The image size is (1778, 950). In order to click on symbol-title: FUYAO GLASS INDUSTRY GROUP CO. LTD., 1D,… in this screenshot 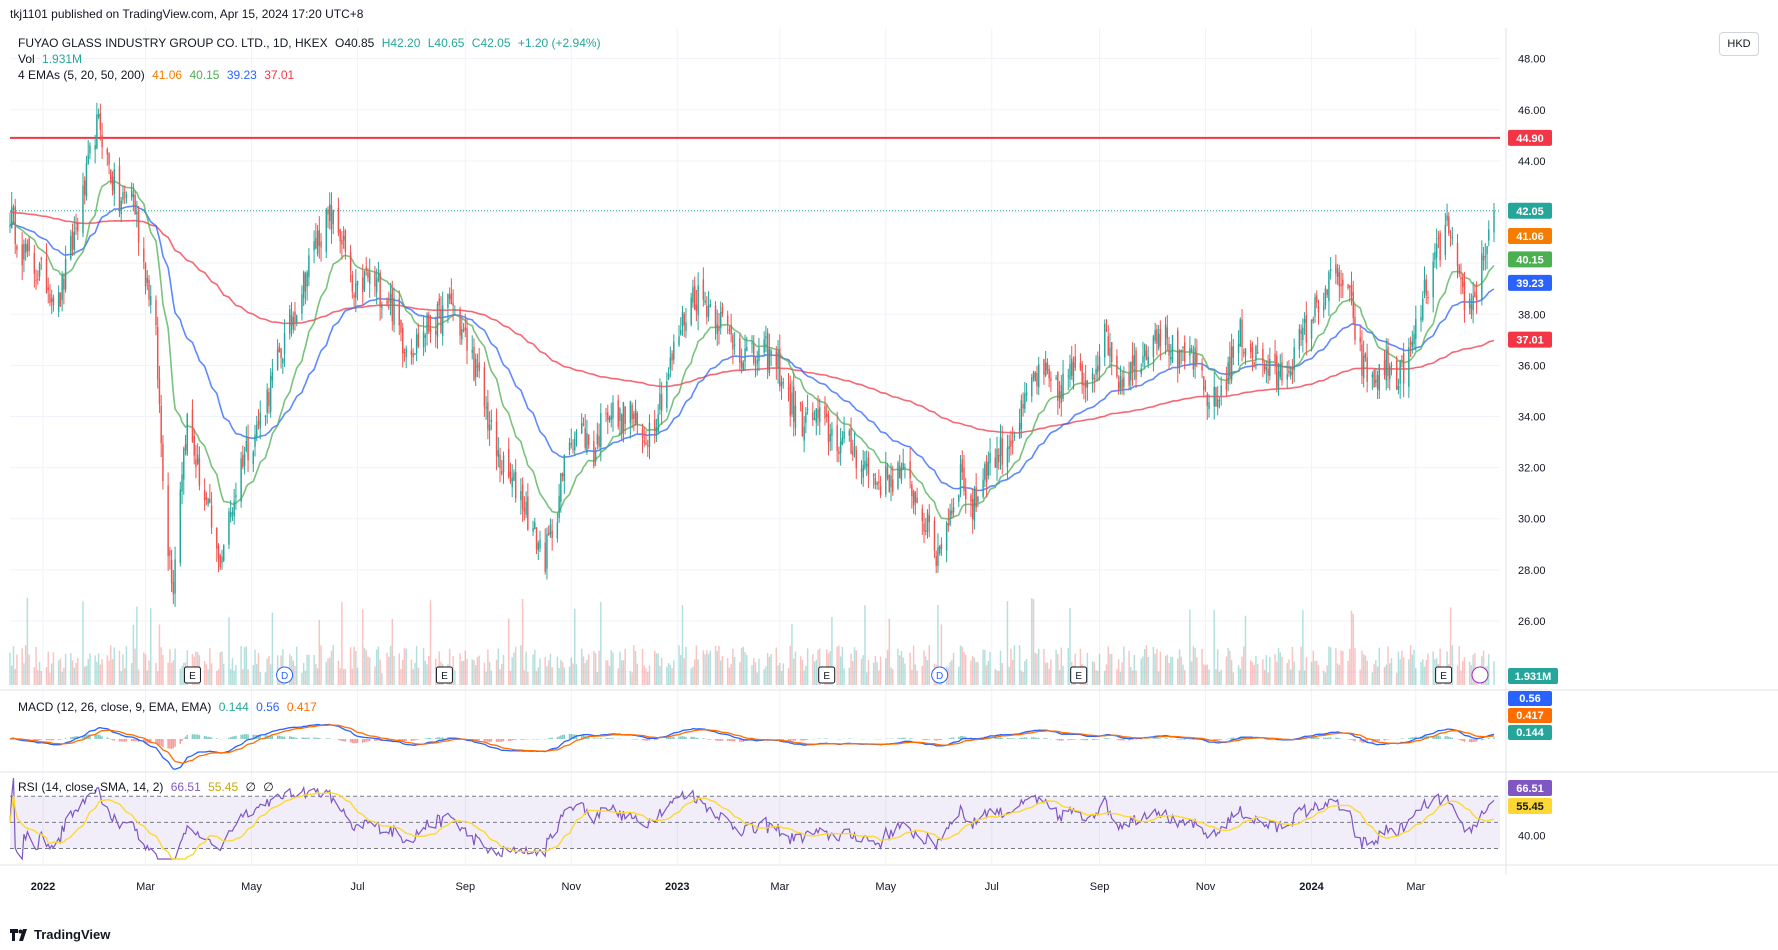, I will do `click(173, 43)`.